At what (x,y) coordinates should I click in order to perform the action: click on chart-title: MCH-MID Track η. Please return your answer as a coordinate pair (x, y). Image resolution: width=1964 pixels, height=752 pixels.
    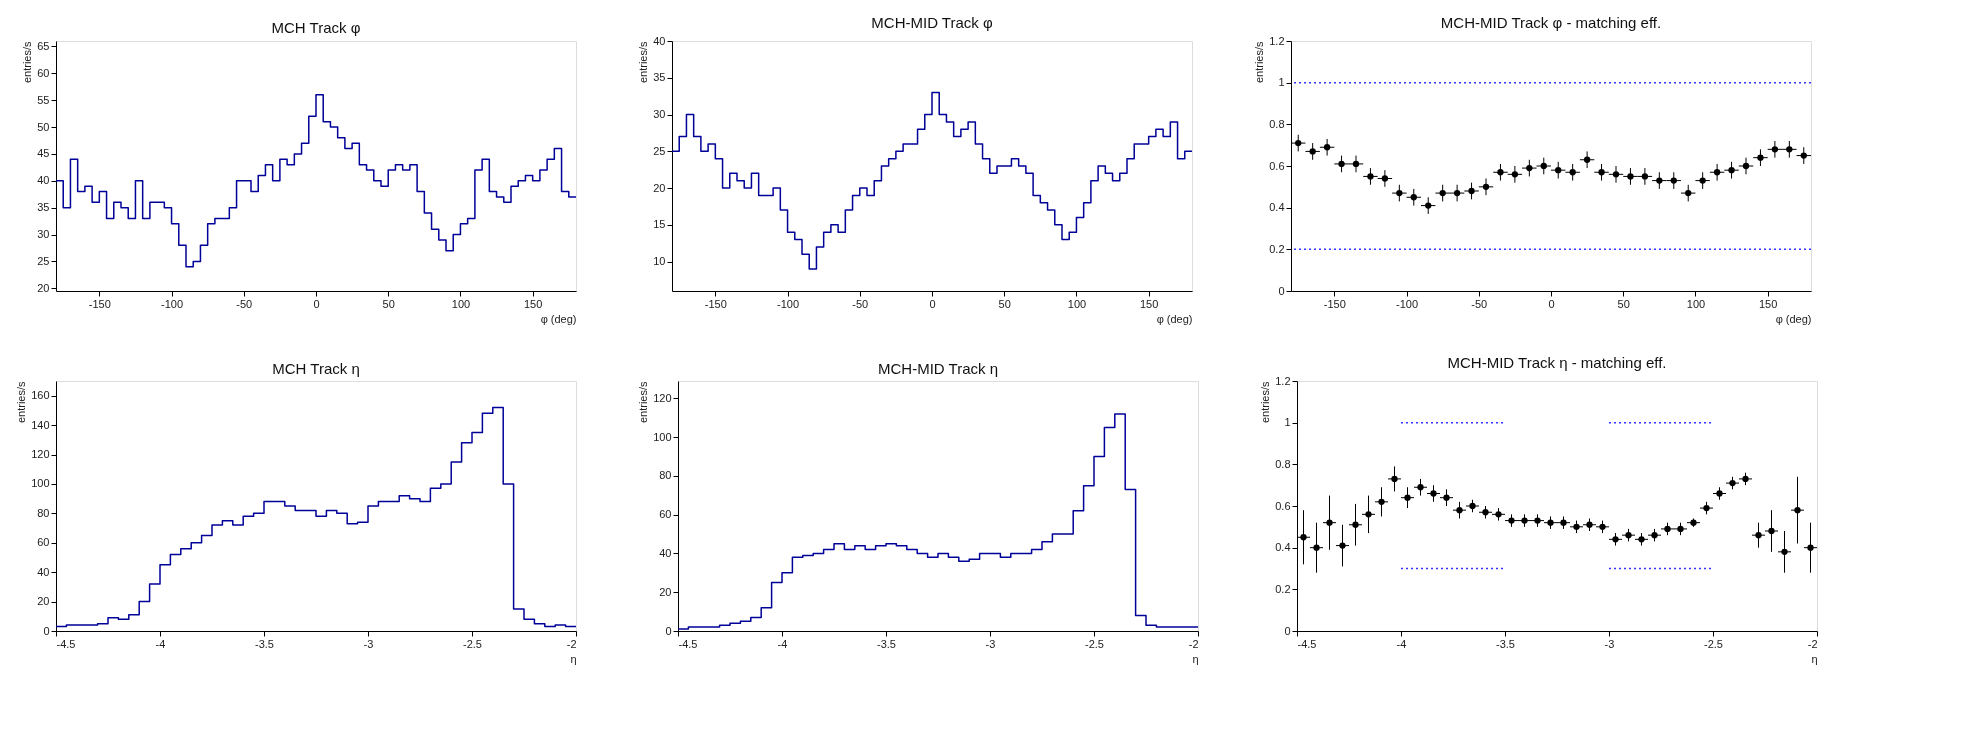
    Looking at the image, I should click on (938, 368).